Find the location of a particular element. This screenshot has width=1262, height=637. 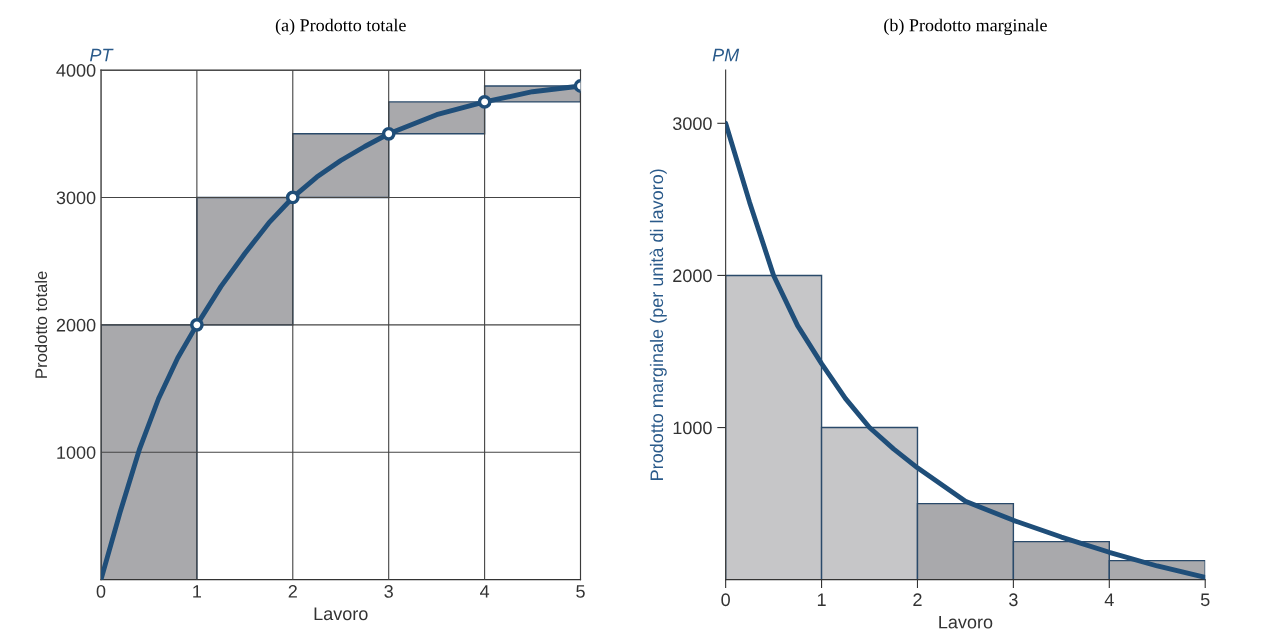

y-axis-title: Prodotto marginale (per unità di lavoro) is located at coordinates (658, 324).